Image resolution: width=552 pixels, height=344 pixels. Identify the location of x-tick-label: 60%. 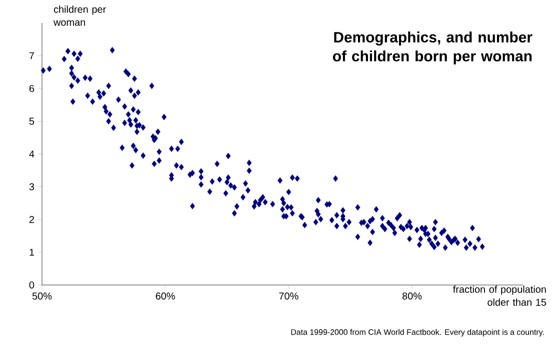
(165, 296).